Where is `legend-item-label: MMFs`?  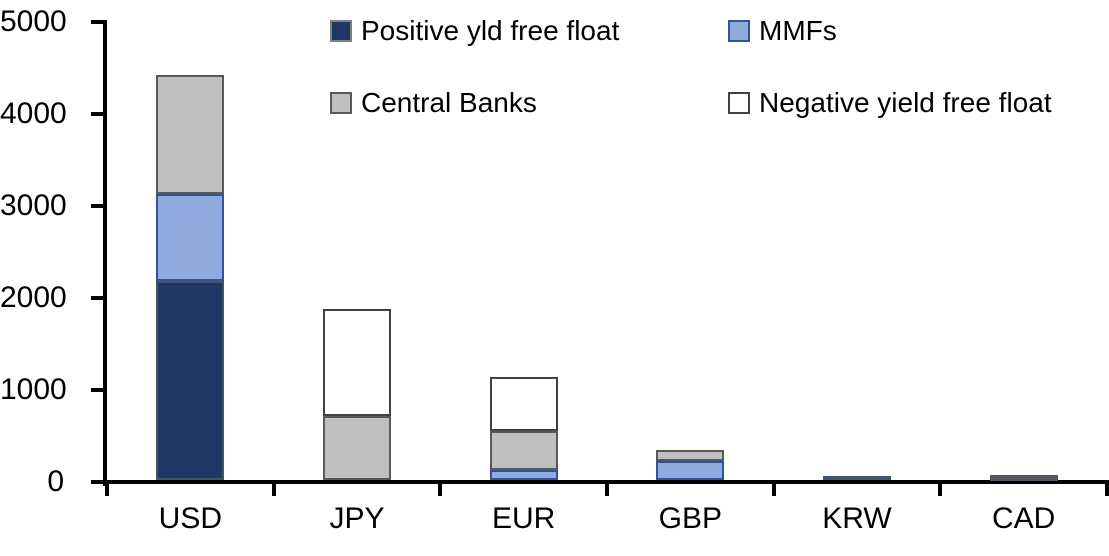 legend-item-label: MMFs is located at coordinates (798, 30).